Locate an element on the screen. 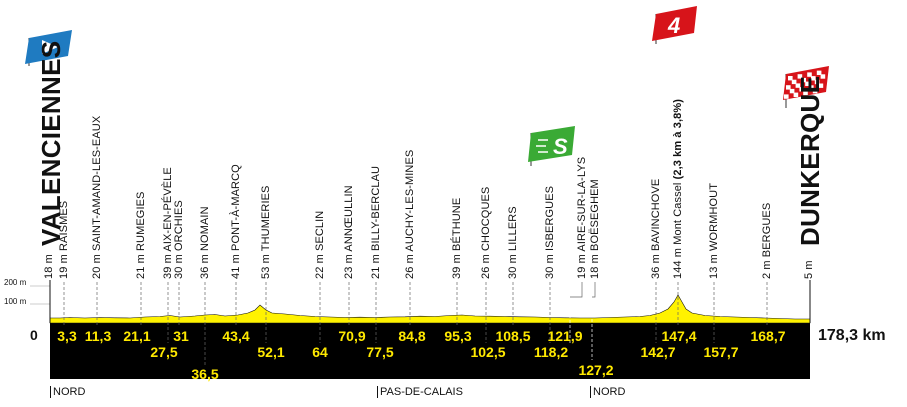 This screenshot has width=907, height=407. finish-altitude: 5 m is located at coordinates (809, 269).